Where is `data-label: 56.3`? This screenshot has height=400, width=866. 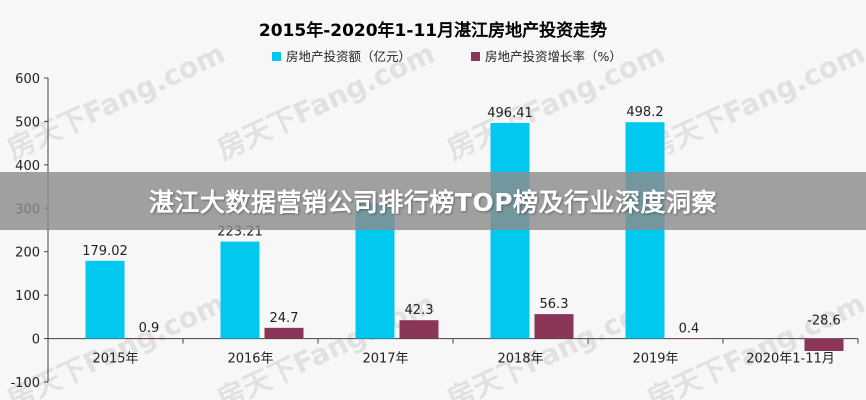 data-label: 56.3 is located at coordinates (554, 304).